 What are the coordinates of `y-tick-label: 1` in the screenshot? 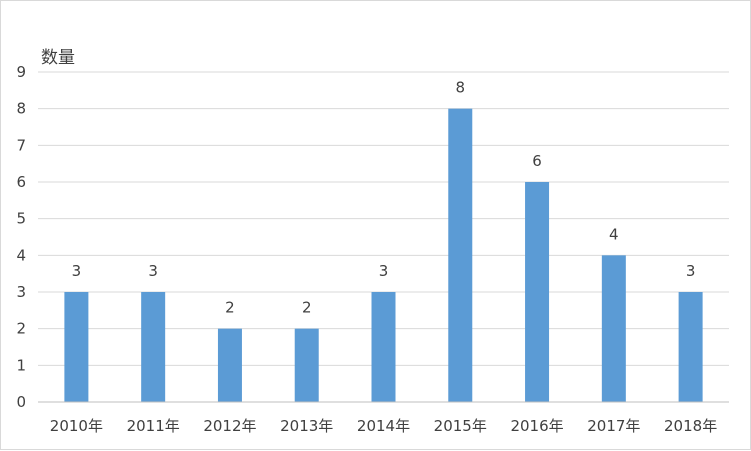 It's located at (21, 365).